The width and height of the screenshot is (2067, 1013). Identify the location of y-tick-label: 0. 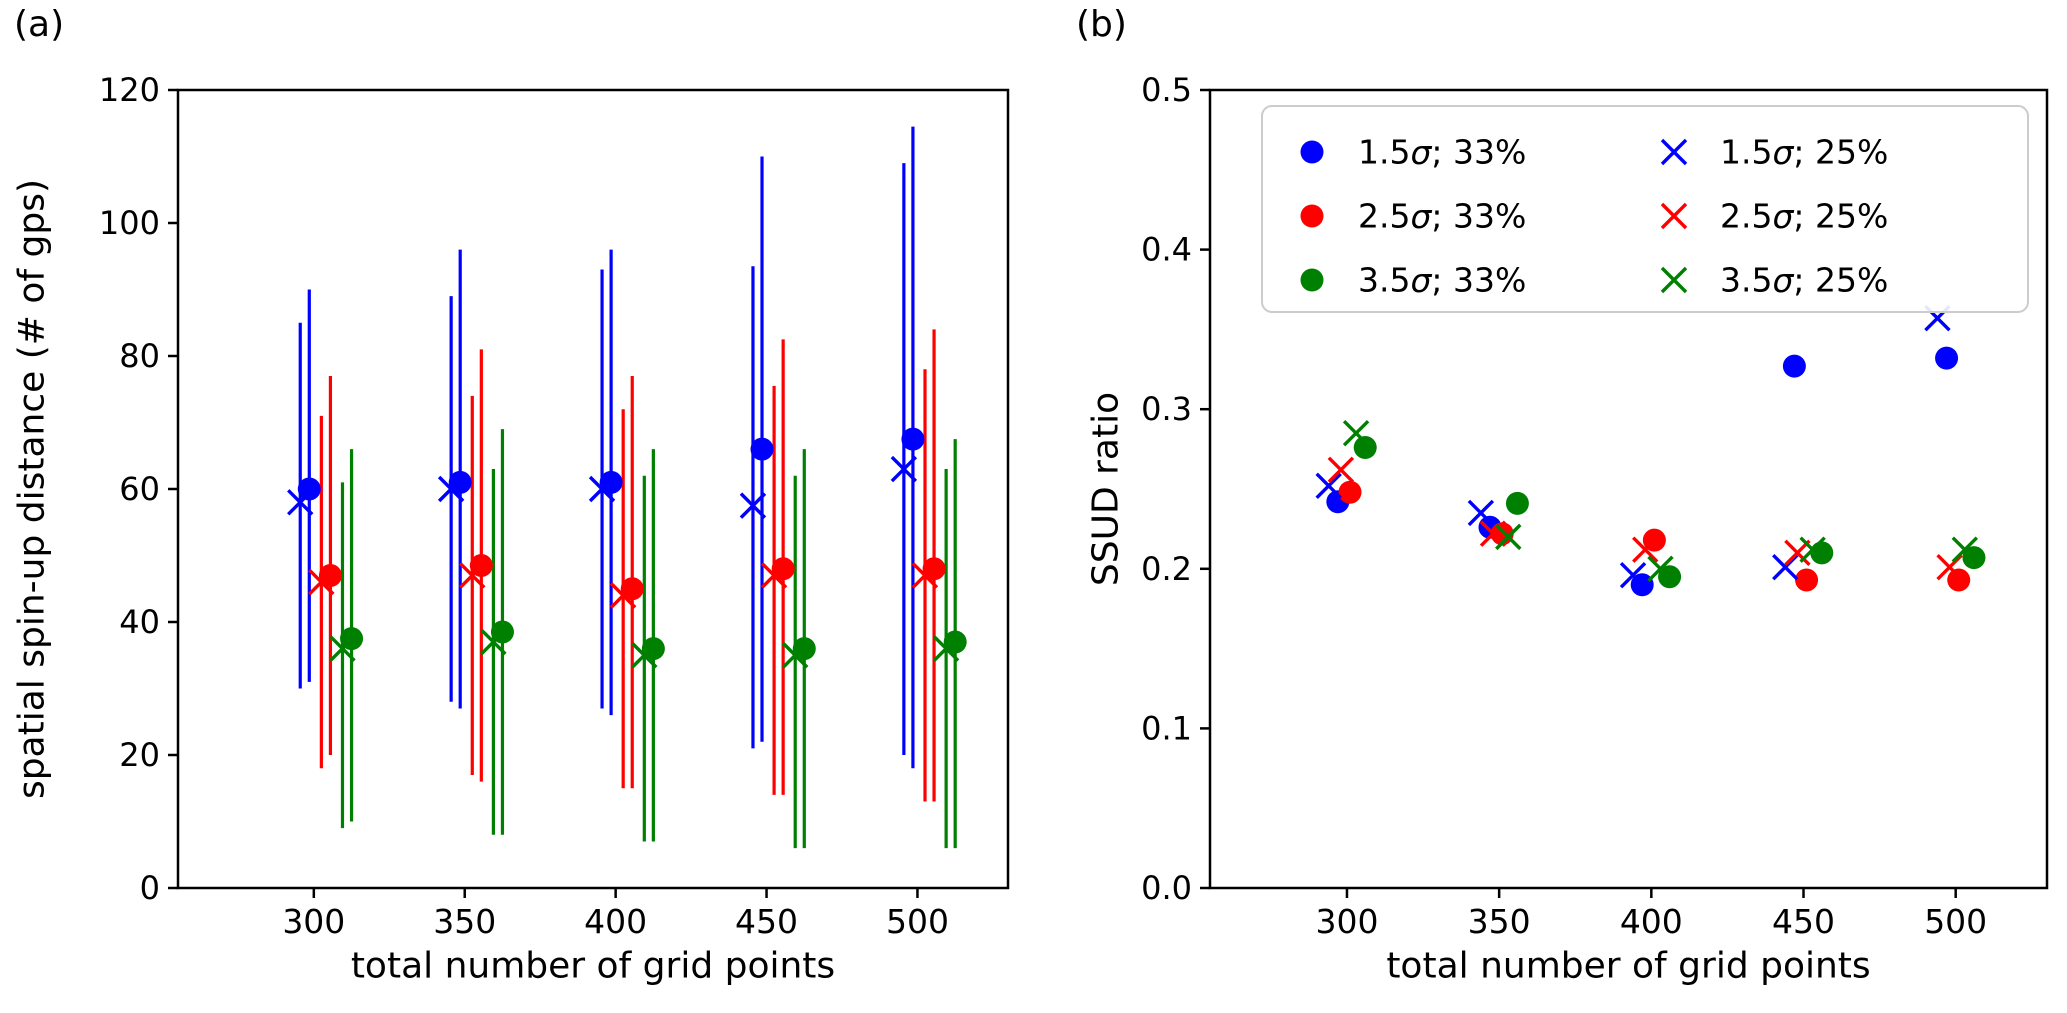
(150, 888).